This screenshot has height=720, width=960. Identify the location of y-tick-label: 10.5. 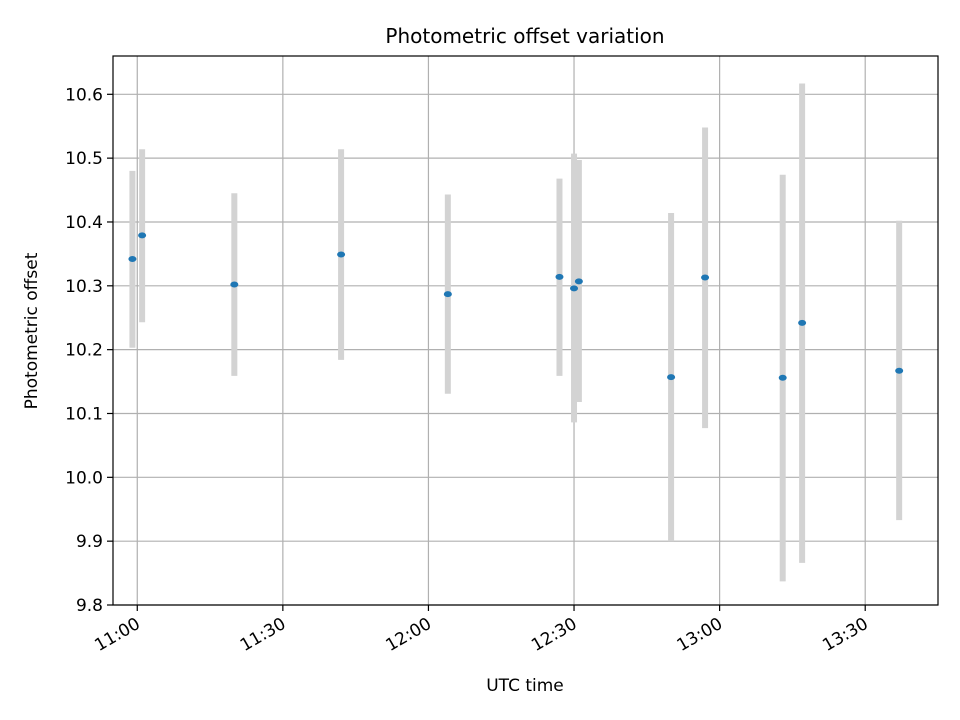
(84, 159).